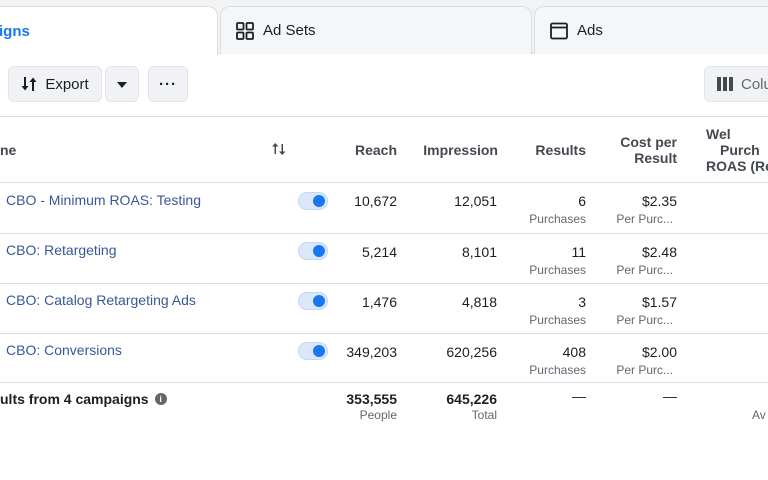  Describe the element at coordinates (670, 396) in the screenshot. I see `total-cost: —` at that location.